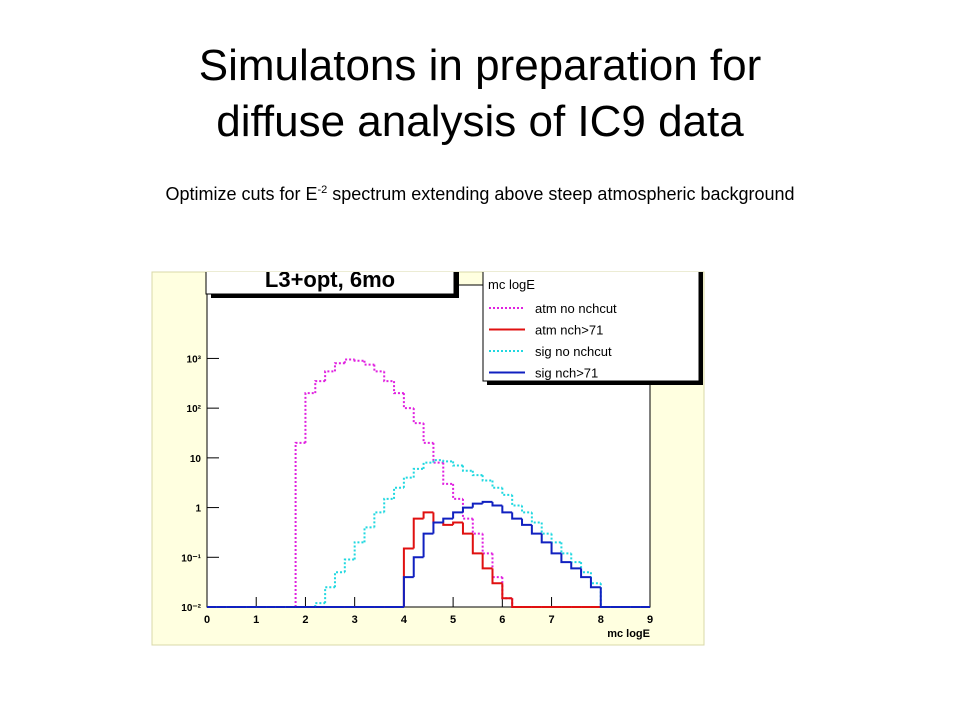 This screenshot has width=960, height=720. Describe the element at coordinates (305, 620) in the screenshot. I see `x-tick-label: 2` at that location.